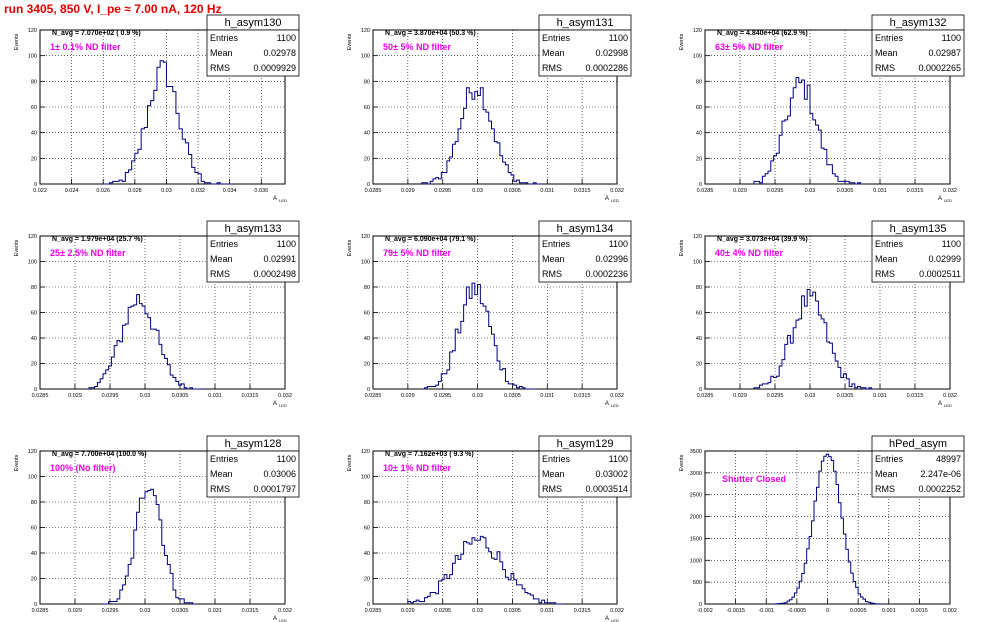 Image resolution: width=996 pixels, height=622 pixels. I want to click on navg-label: N_avg = 7.700e+04 (100.0 %), so click(99, 454).